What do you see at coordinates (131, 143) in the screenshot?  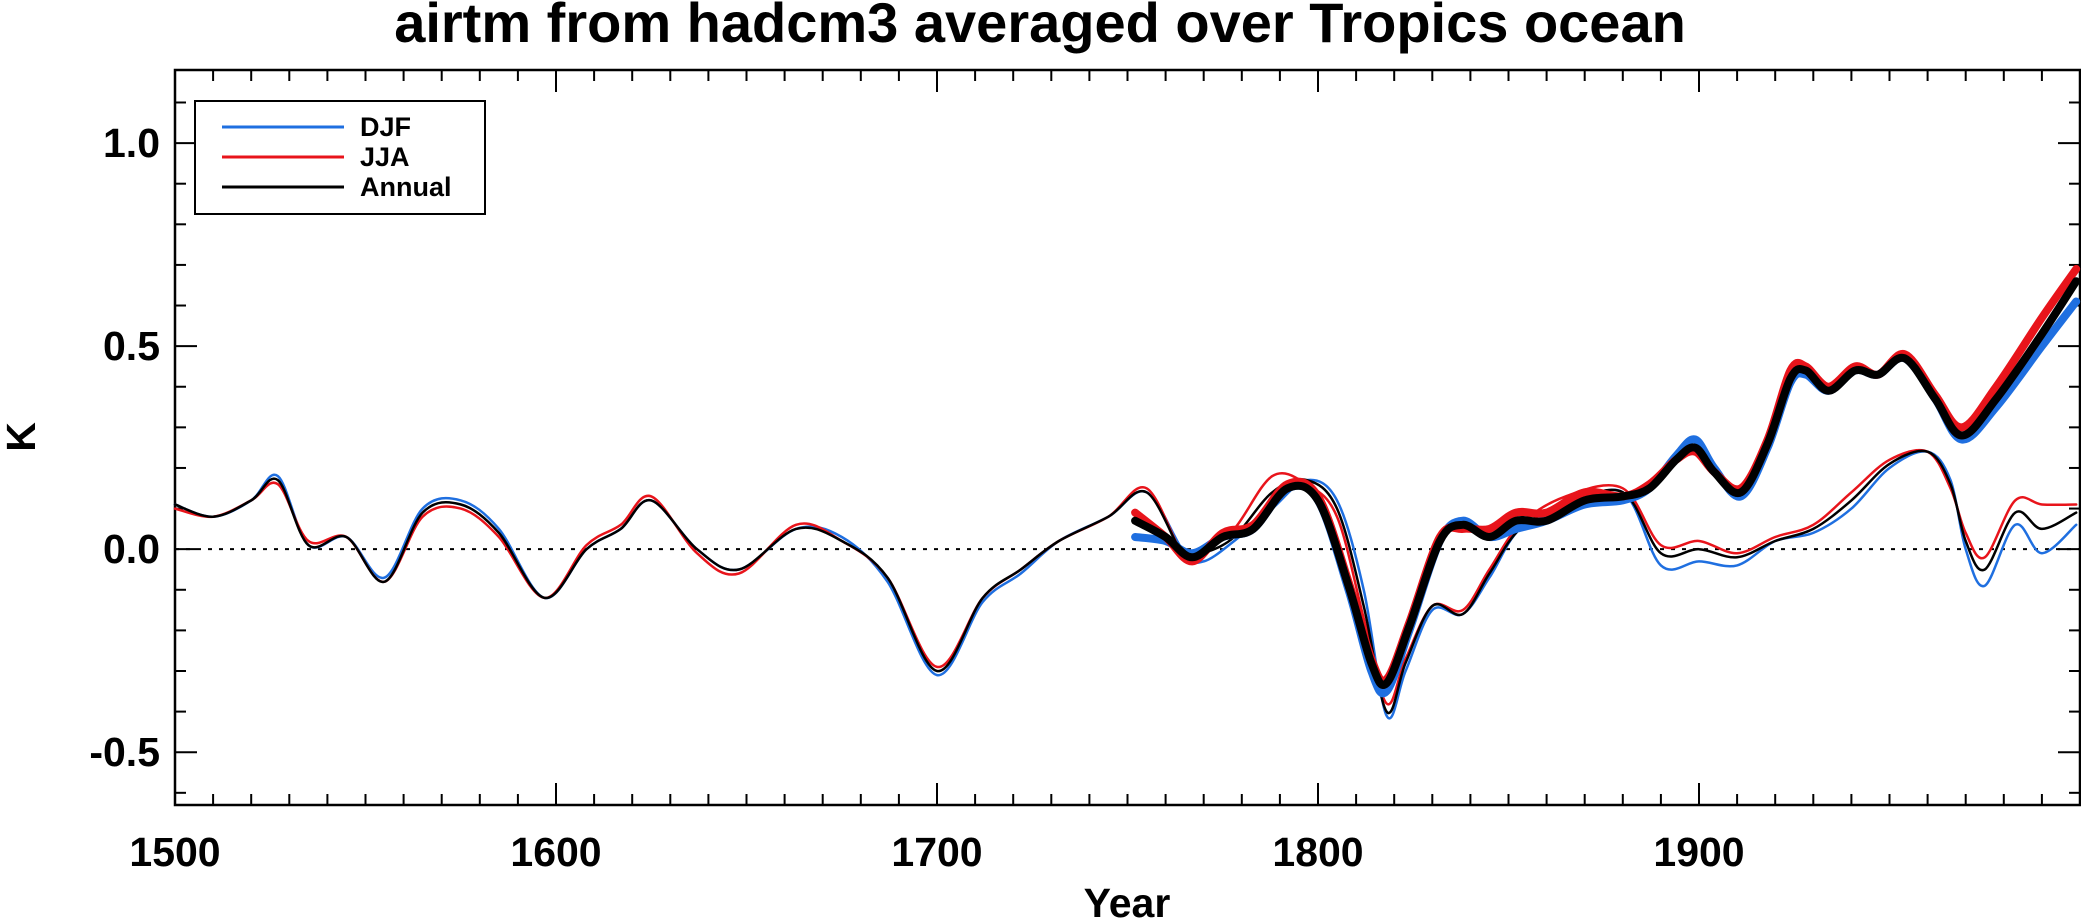 I see `y-tick-label: 1.0` at bounding box center [131, 143].